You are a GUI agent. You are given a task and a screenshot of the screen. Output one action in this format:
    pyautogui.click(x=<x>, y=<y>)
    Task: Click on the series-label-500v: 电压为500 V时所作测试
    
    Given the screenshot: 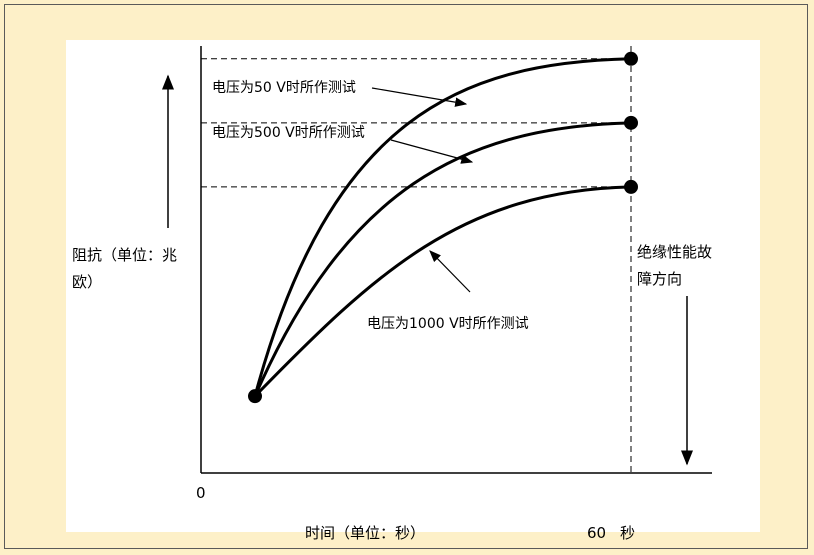 What is the action you would take?
    pyautogui.click(x=288, y=133)
    